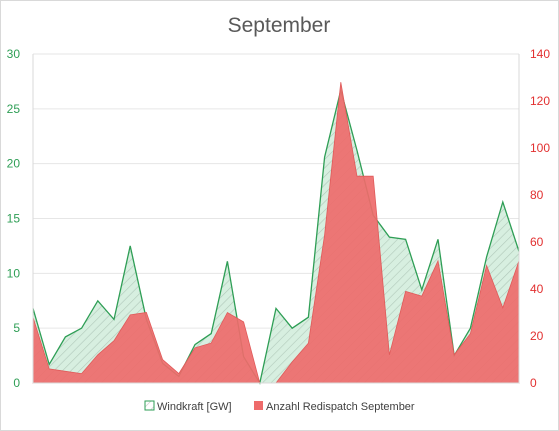 The image size is (559, 431). I want to click on left-tick-label: 25, so click(14, 109).